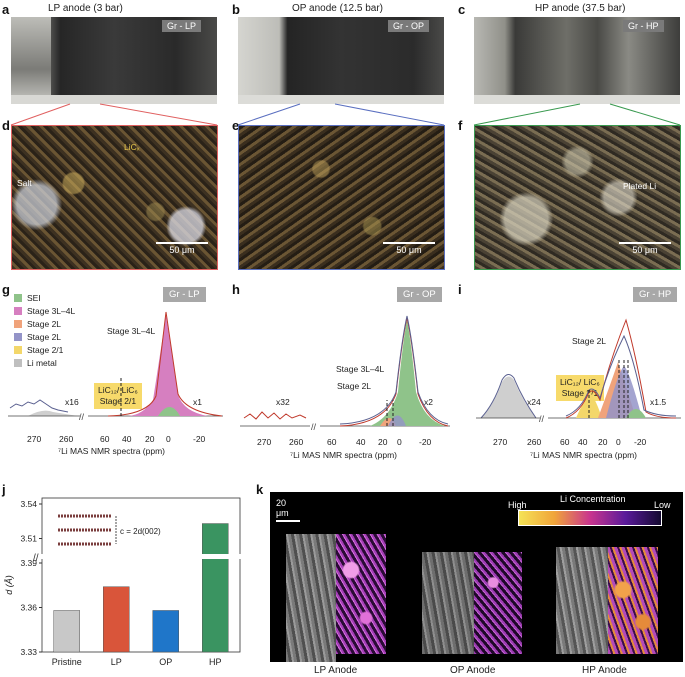 The height and width of the screenshot is (677, 685). I want to click on y-tick-label: 3.51, so click(28, 539).